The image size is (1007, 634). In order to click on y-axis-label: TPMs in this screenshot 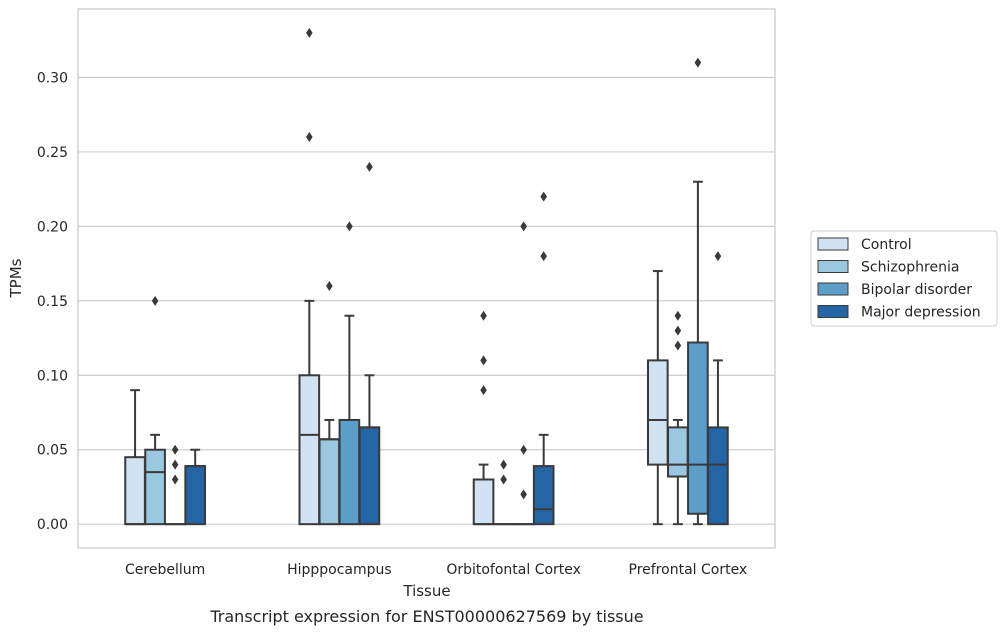, I will do `click(16, 278)`.